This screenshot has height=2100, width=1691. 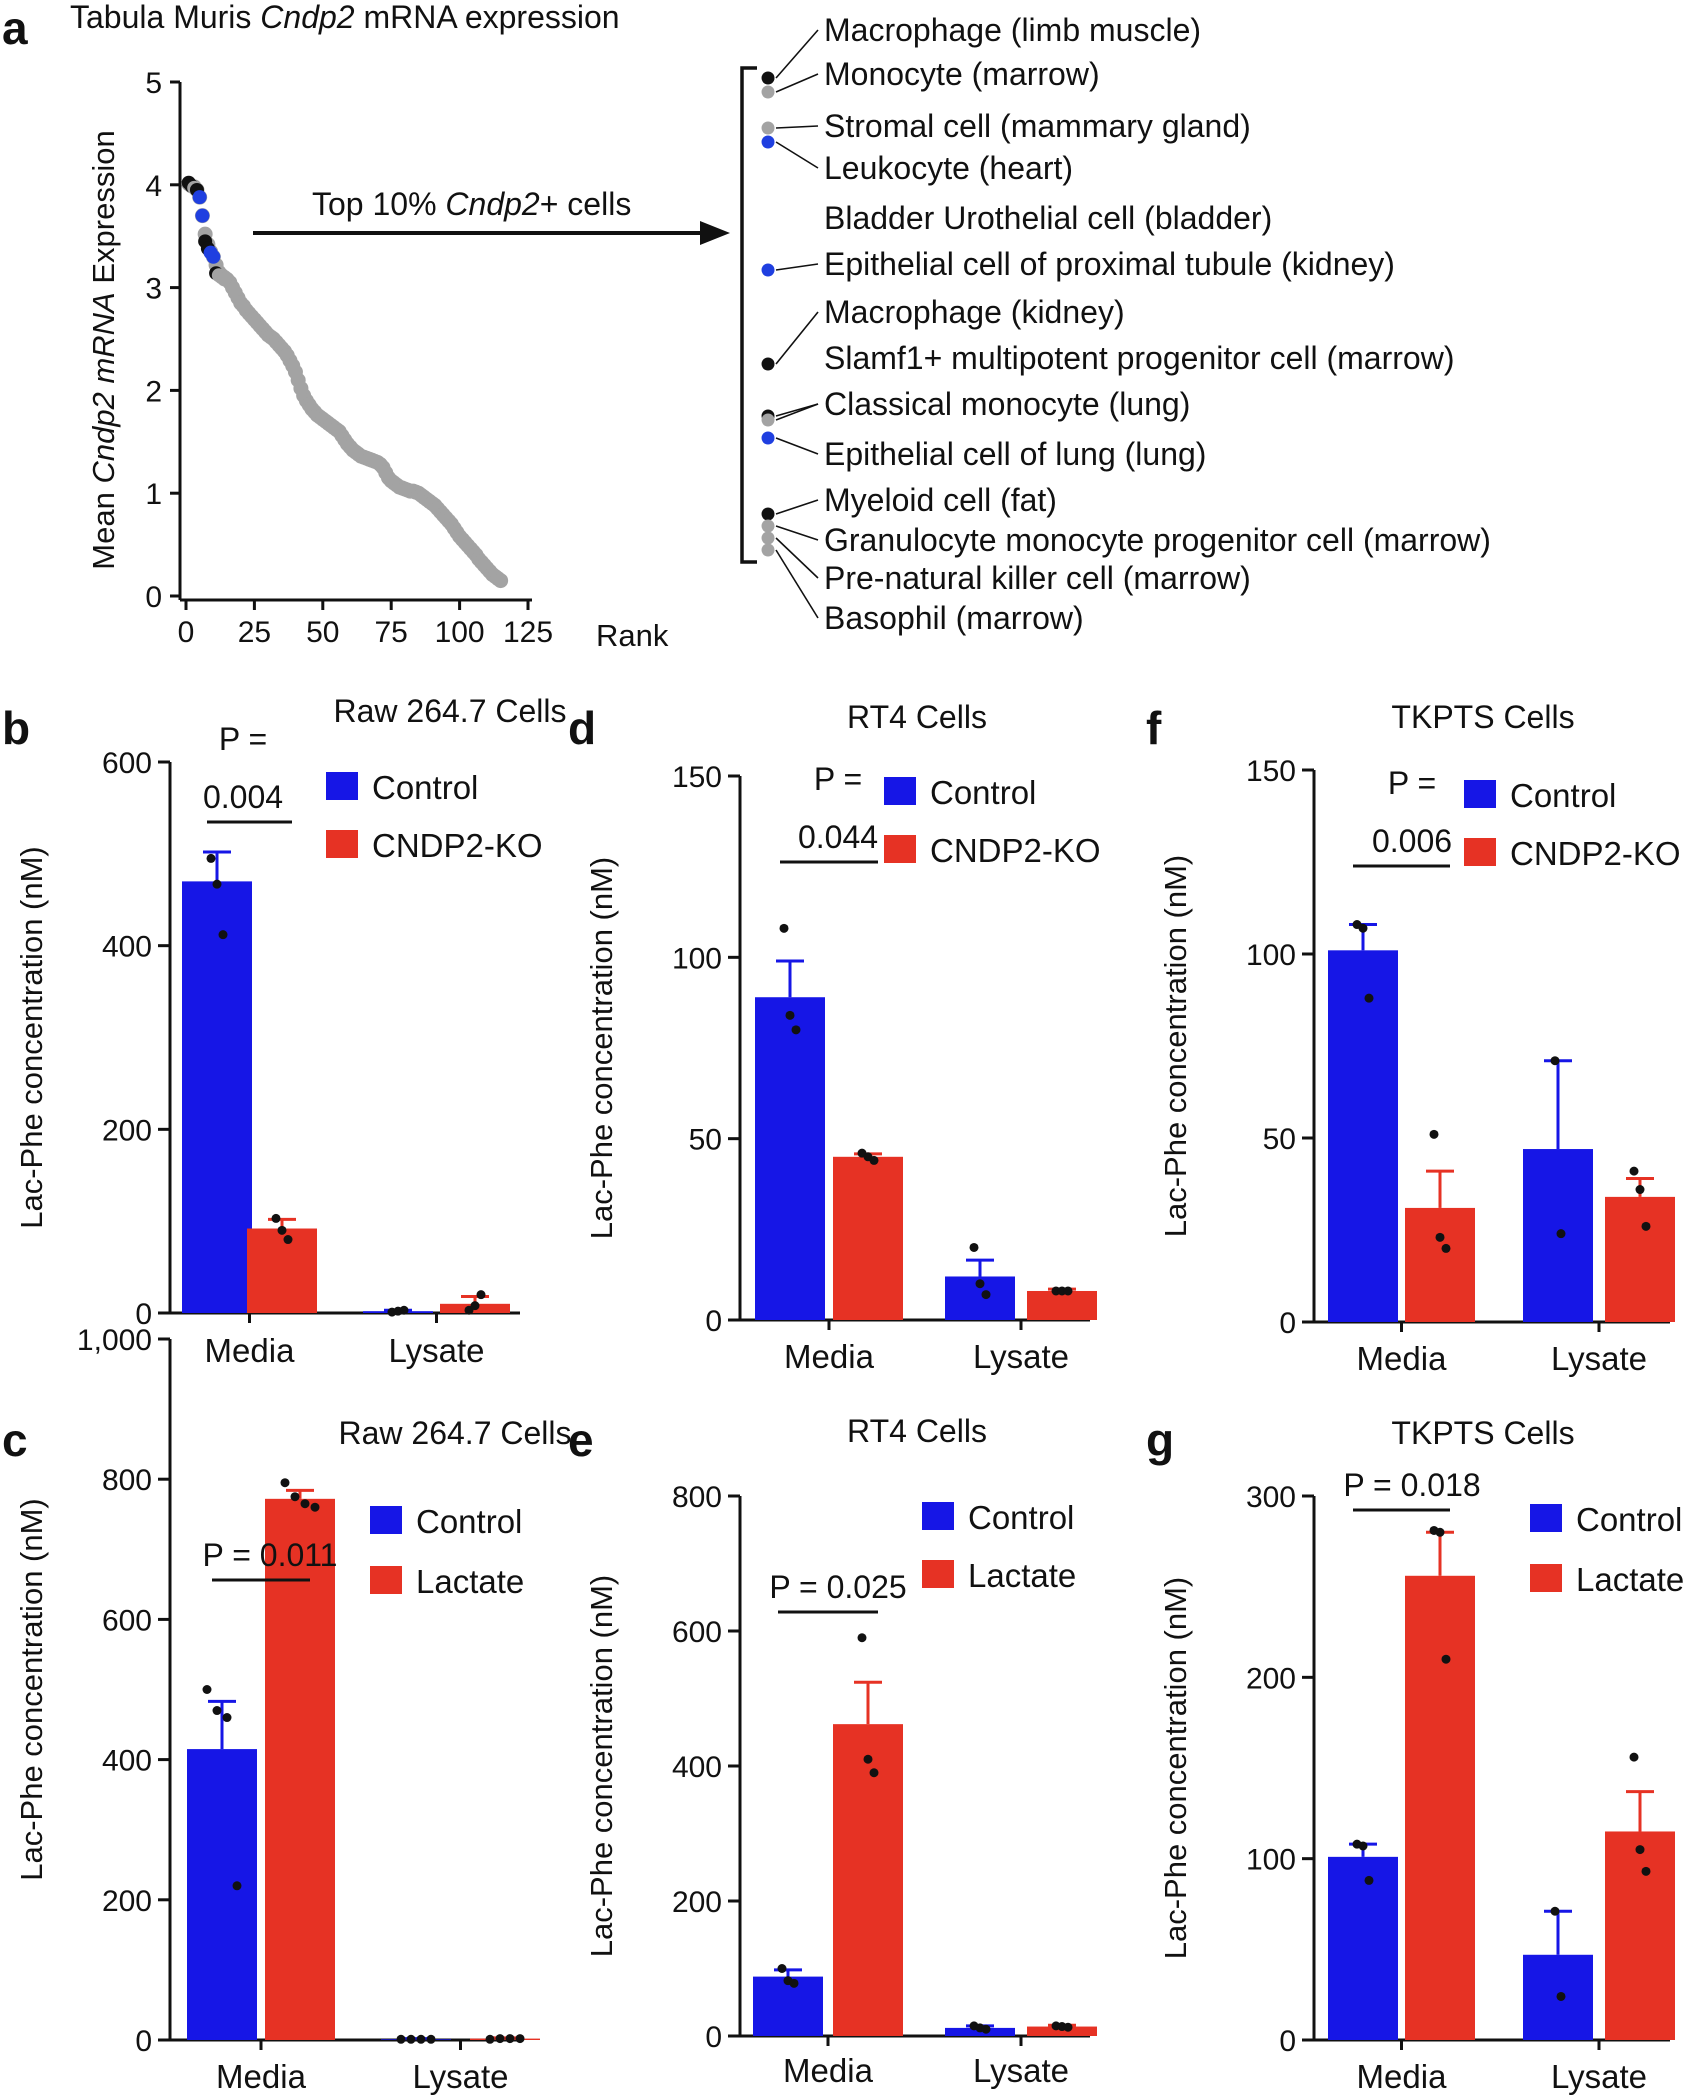 What do you see at coordinates (501, 581) in the screenshot?
I see `expression-point` at bounding box center [501, 581].